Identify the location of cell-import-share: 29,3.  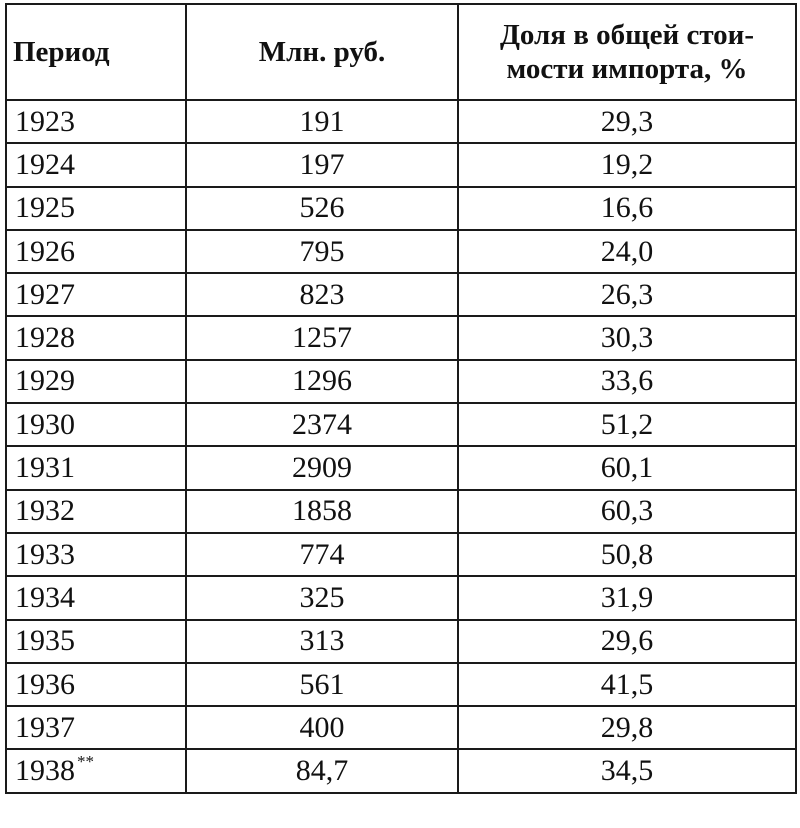
(627, 121).